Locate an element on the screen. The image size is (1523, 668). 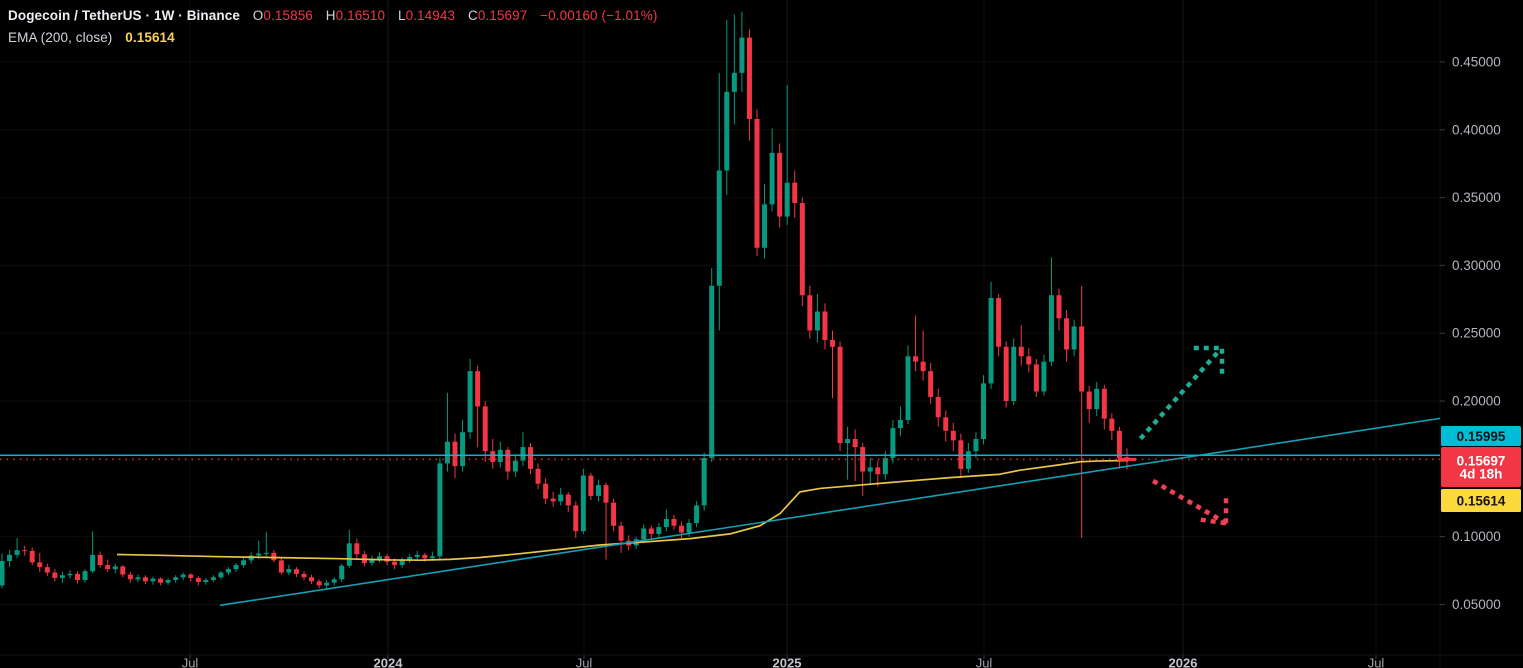
indicator-row: EMA (200, close) 0.15614 is located at coordinates (332, 38).